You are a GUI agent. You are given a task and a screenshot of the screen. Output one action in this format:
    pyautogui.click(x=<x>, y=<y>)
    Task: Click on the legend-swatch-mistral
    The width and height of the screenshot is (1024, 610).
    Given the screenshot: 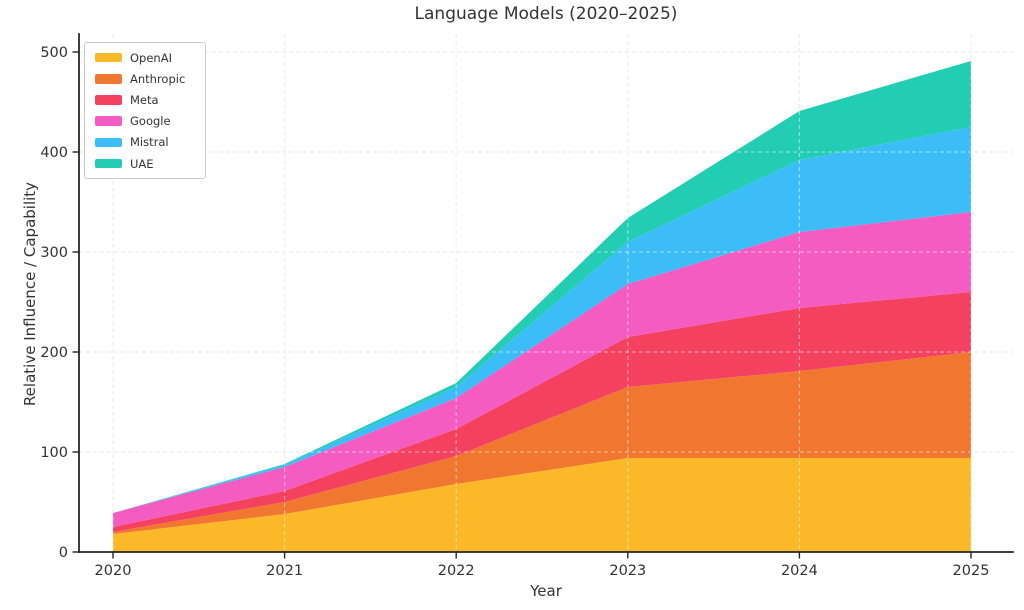 What is the action you would take?
    pyautogui.click(x=108, y=142)
    